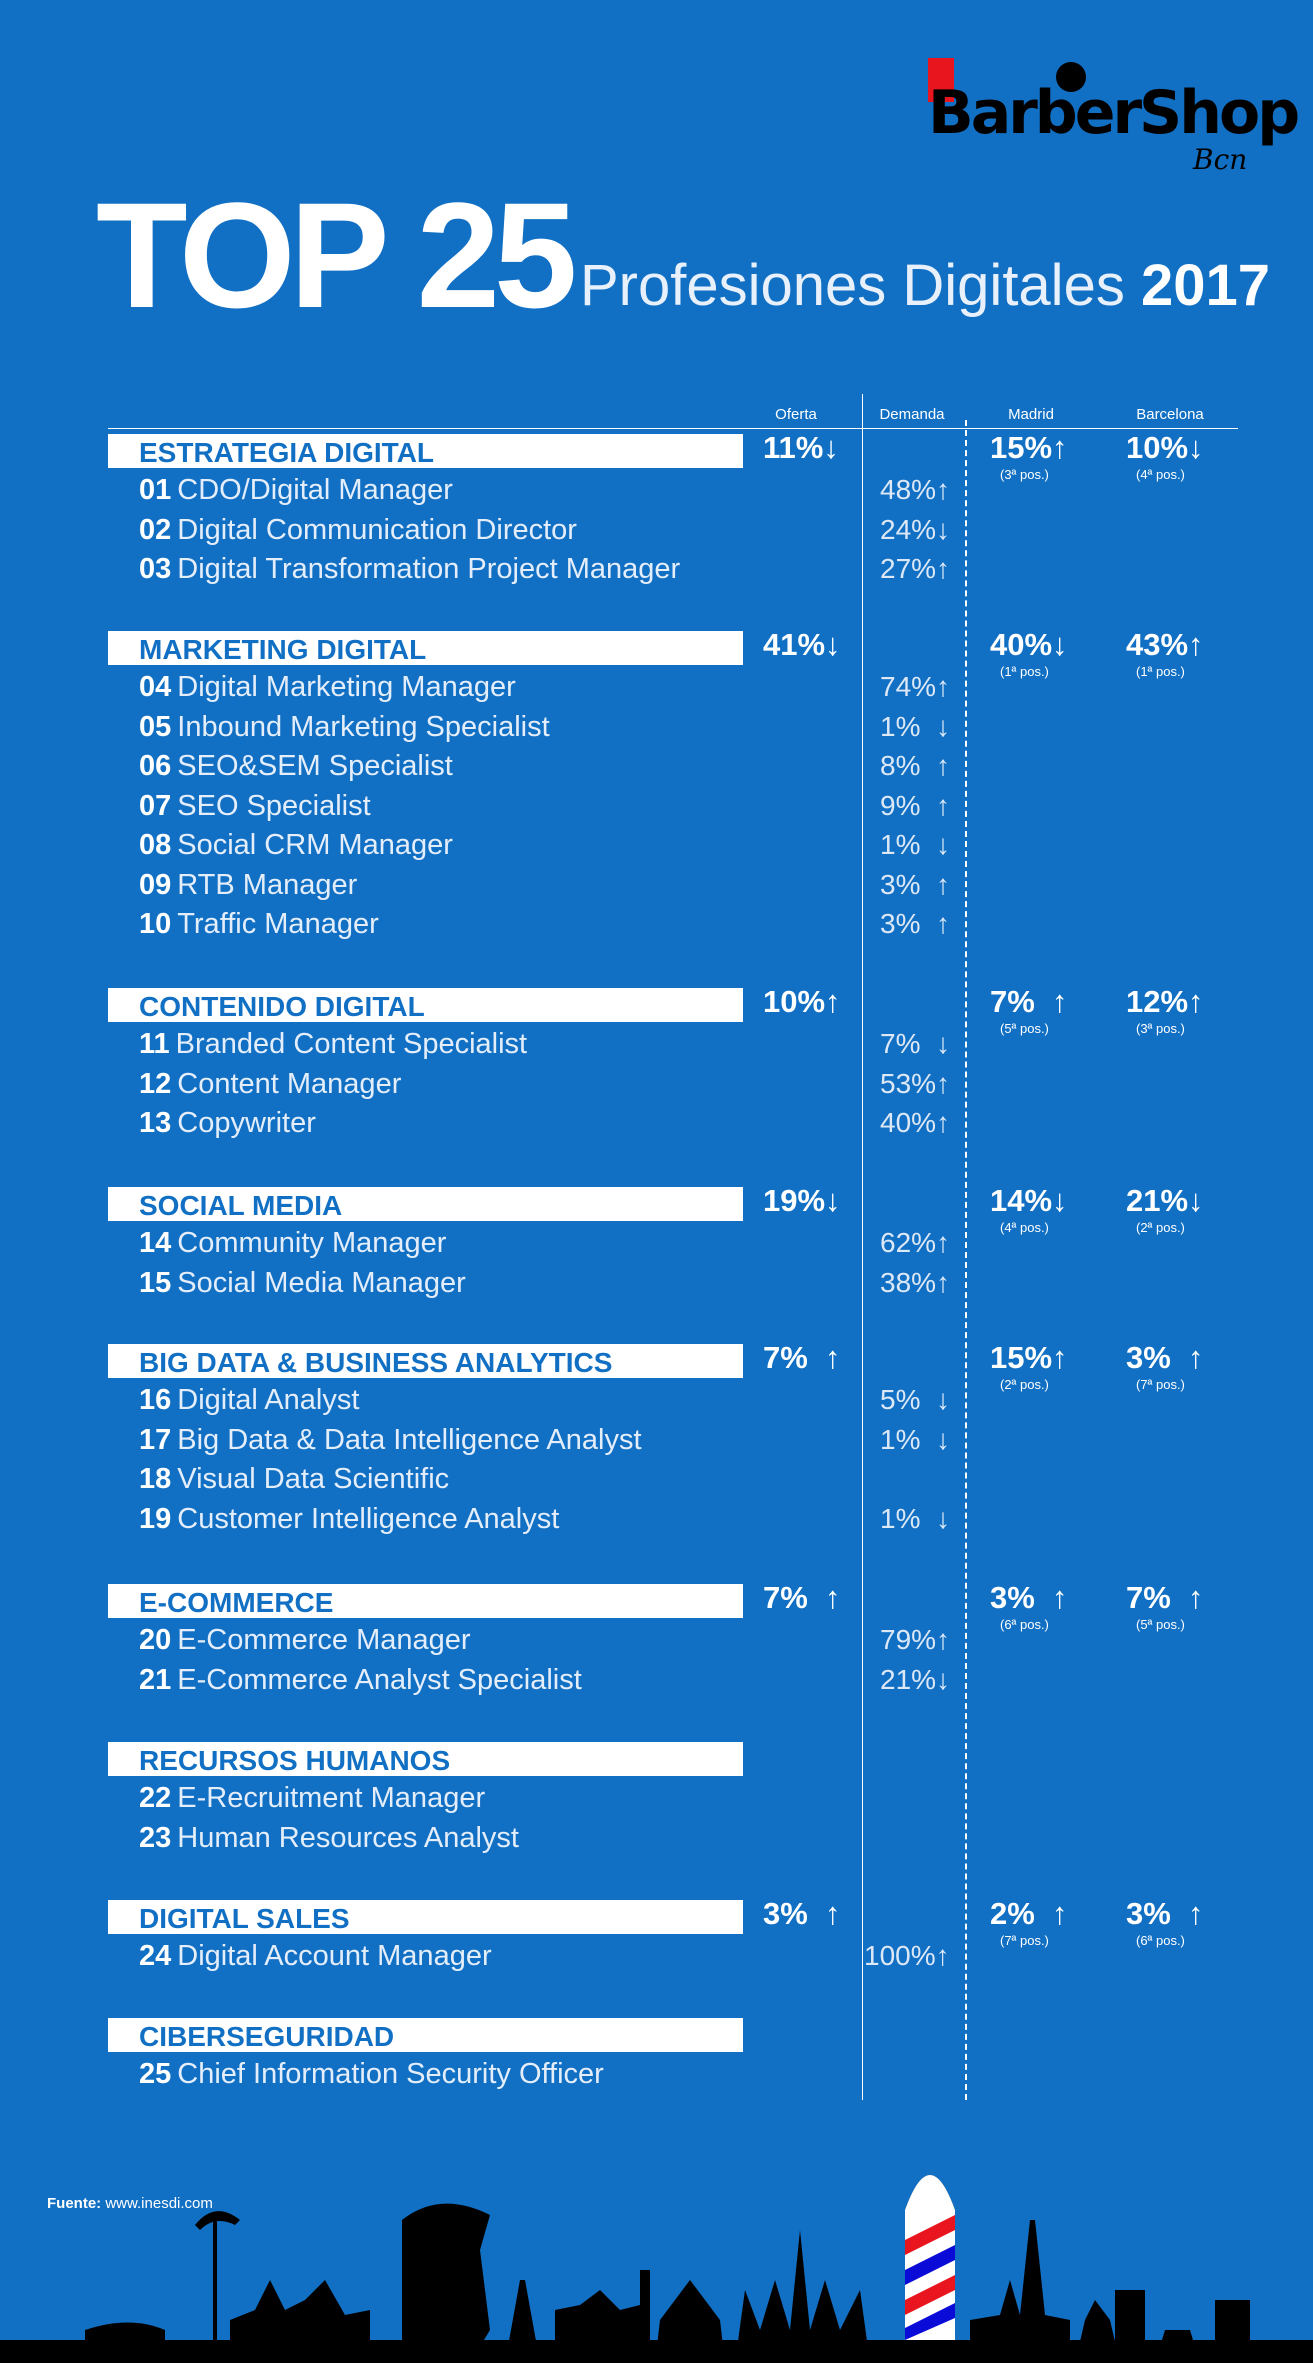 The height and width of the screenshot is (2363, 1313). What do you see at coordinates (333, 1044) in the screenshot?
I see `profession-row: 11 Branded Content Specialist` at bounding box center [333, 1044].